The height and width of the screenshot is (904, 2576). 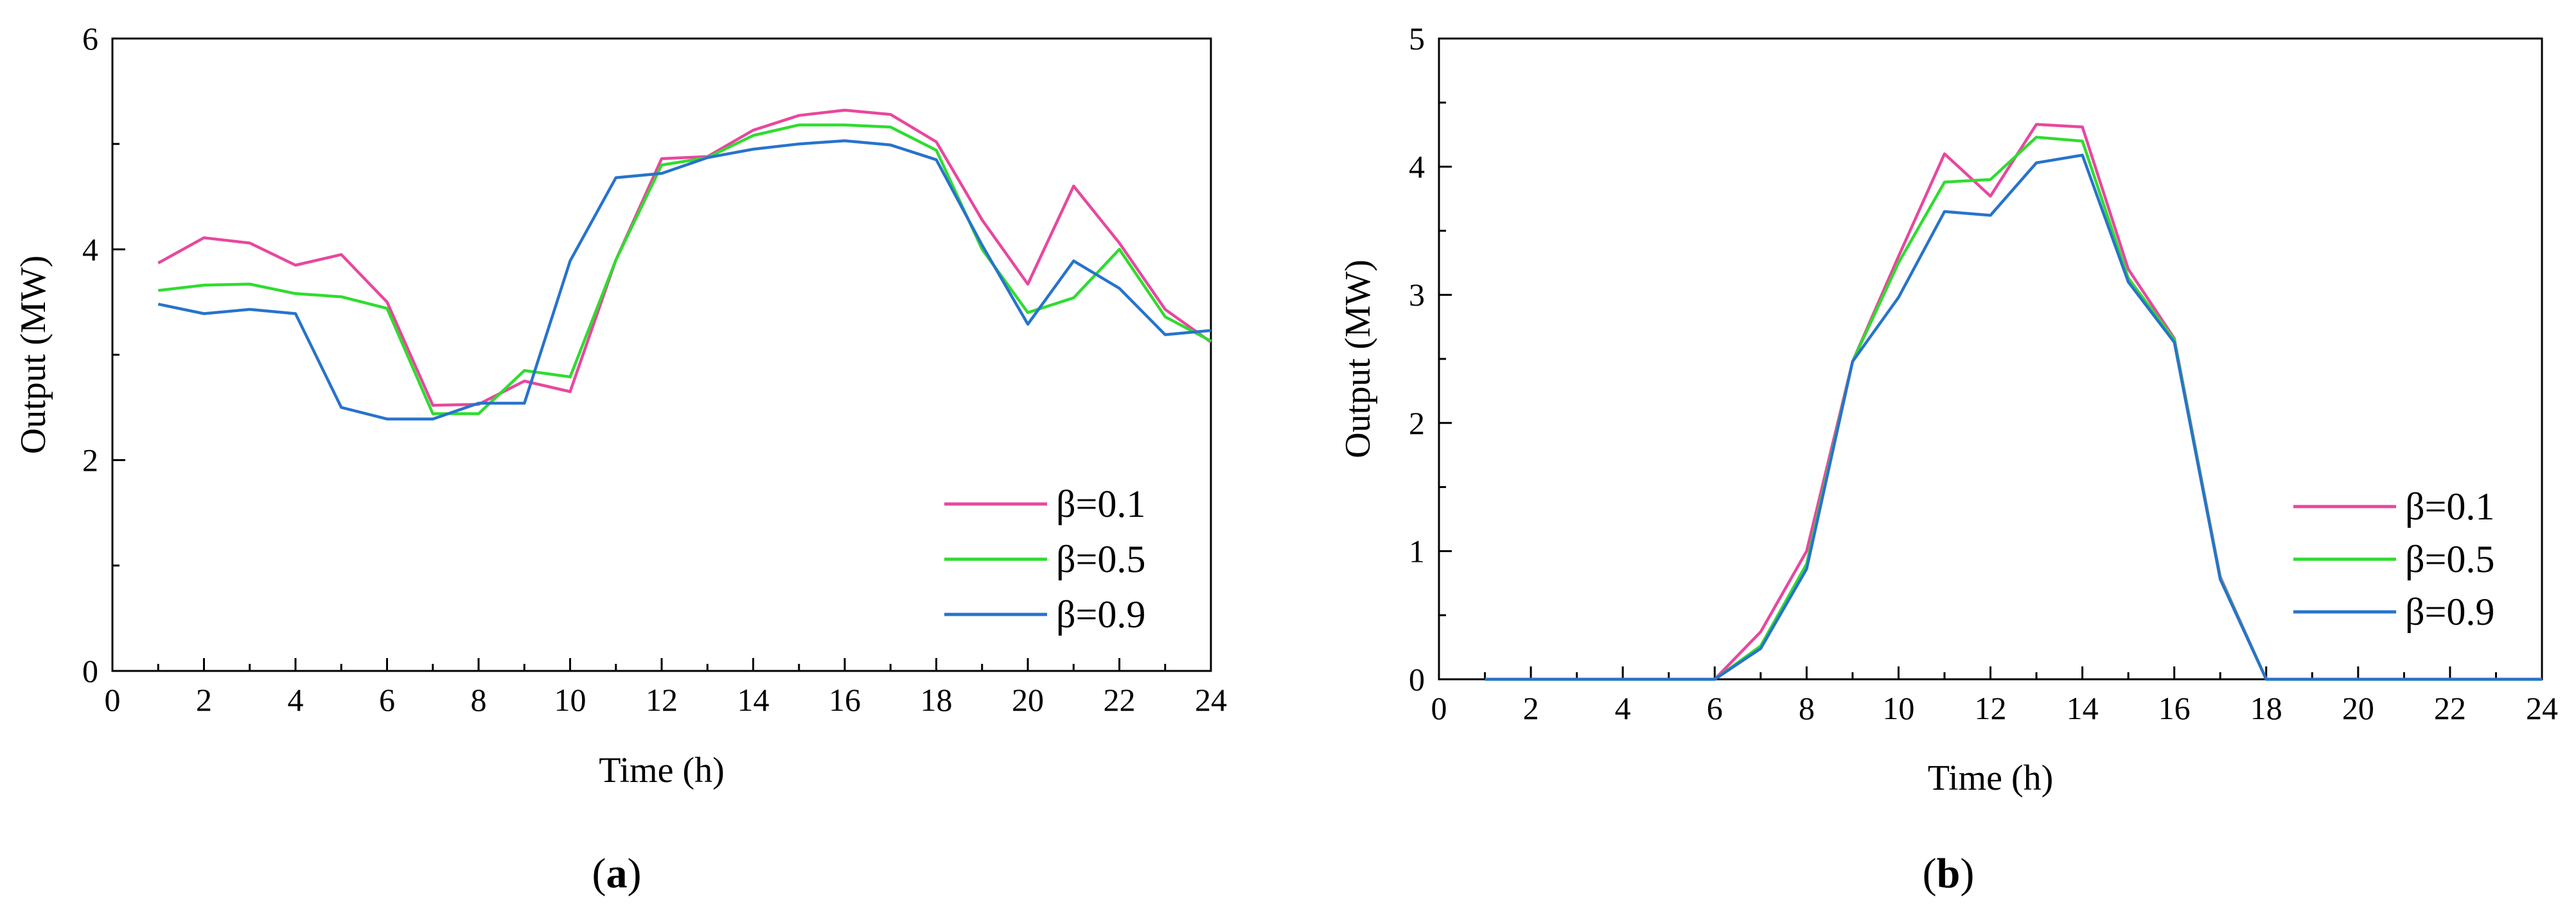 What do you see at coordinates (90, 38) in the screenshot?
I see `y-tick-label: 6` at bounding box center [90, 38].